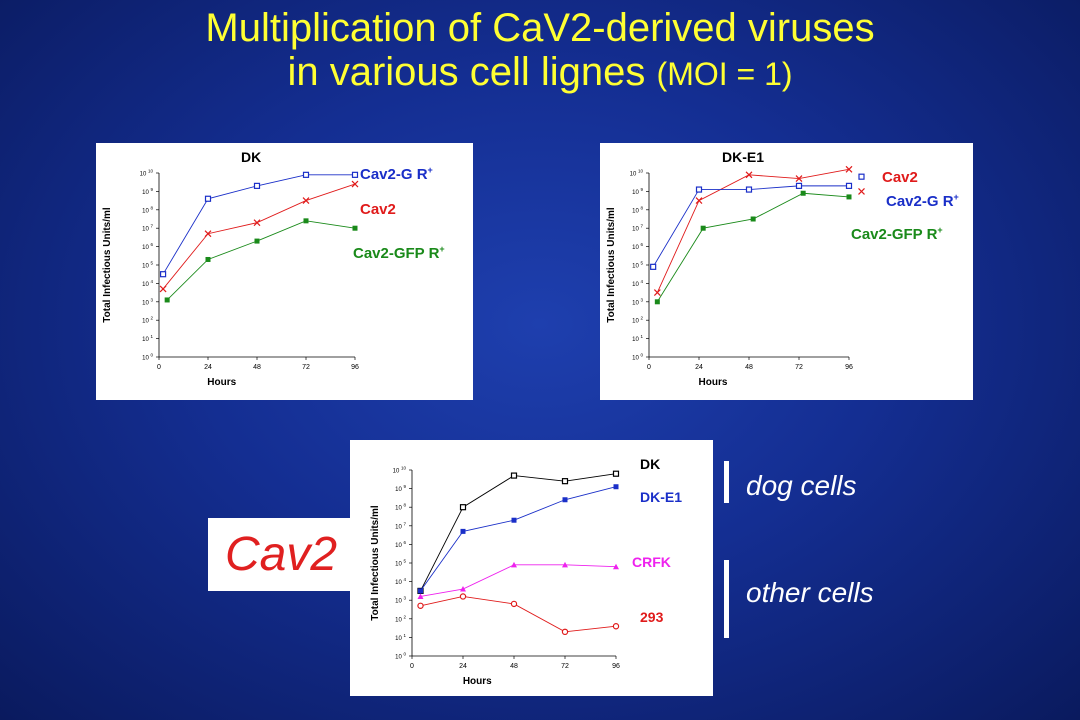  Describe the element at coordinates (637, 173) in the screenshot. I see `y-tick-label: 10 10` at that location.